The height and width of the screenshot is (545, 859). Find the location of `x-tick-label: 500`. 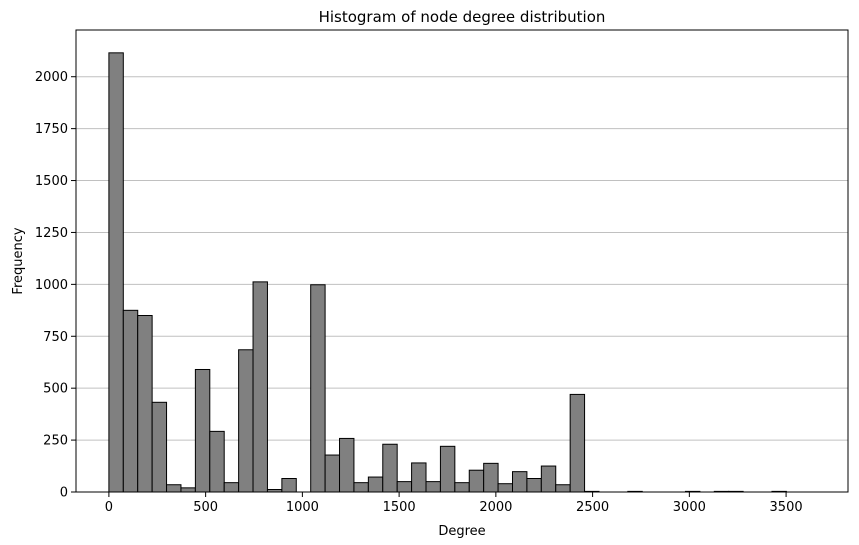

x-tick-label: 500 is located at coordinates (205, 507).